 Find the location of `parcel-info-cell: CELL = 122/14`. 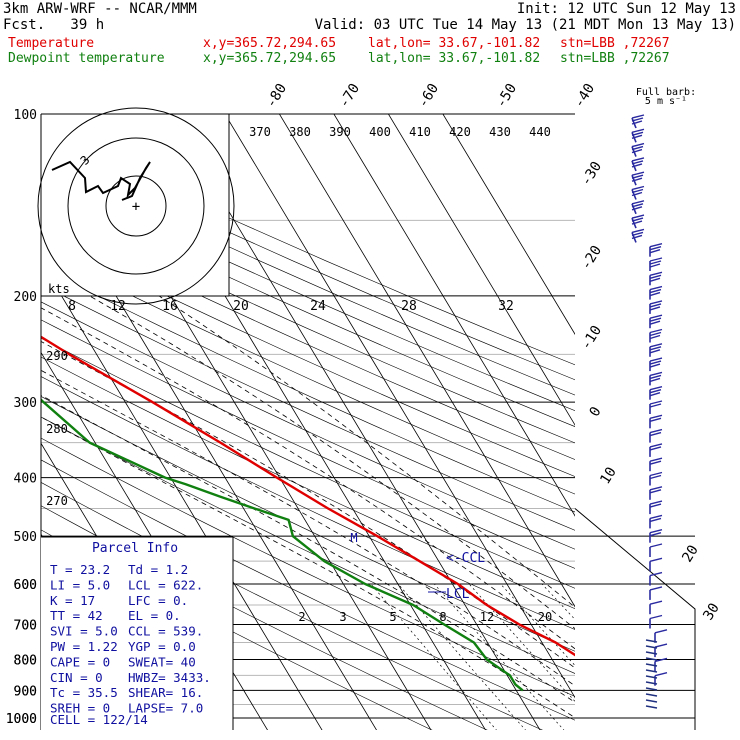

parcel-info-cell: CELL = 122/14 is located at coordinates (99, 719).